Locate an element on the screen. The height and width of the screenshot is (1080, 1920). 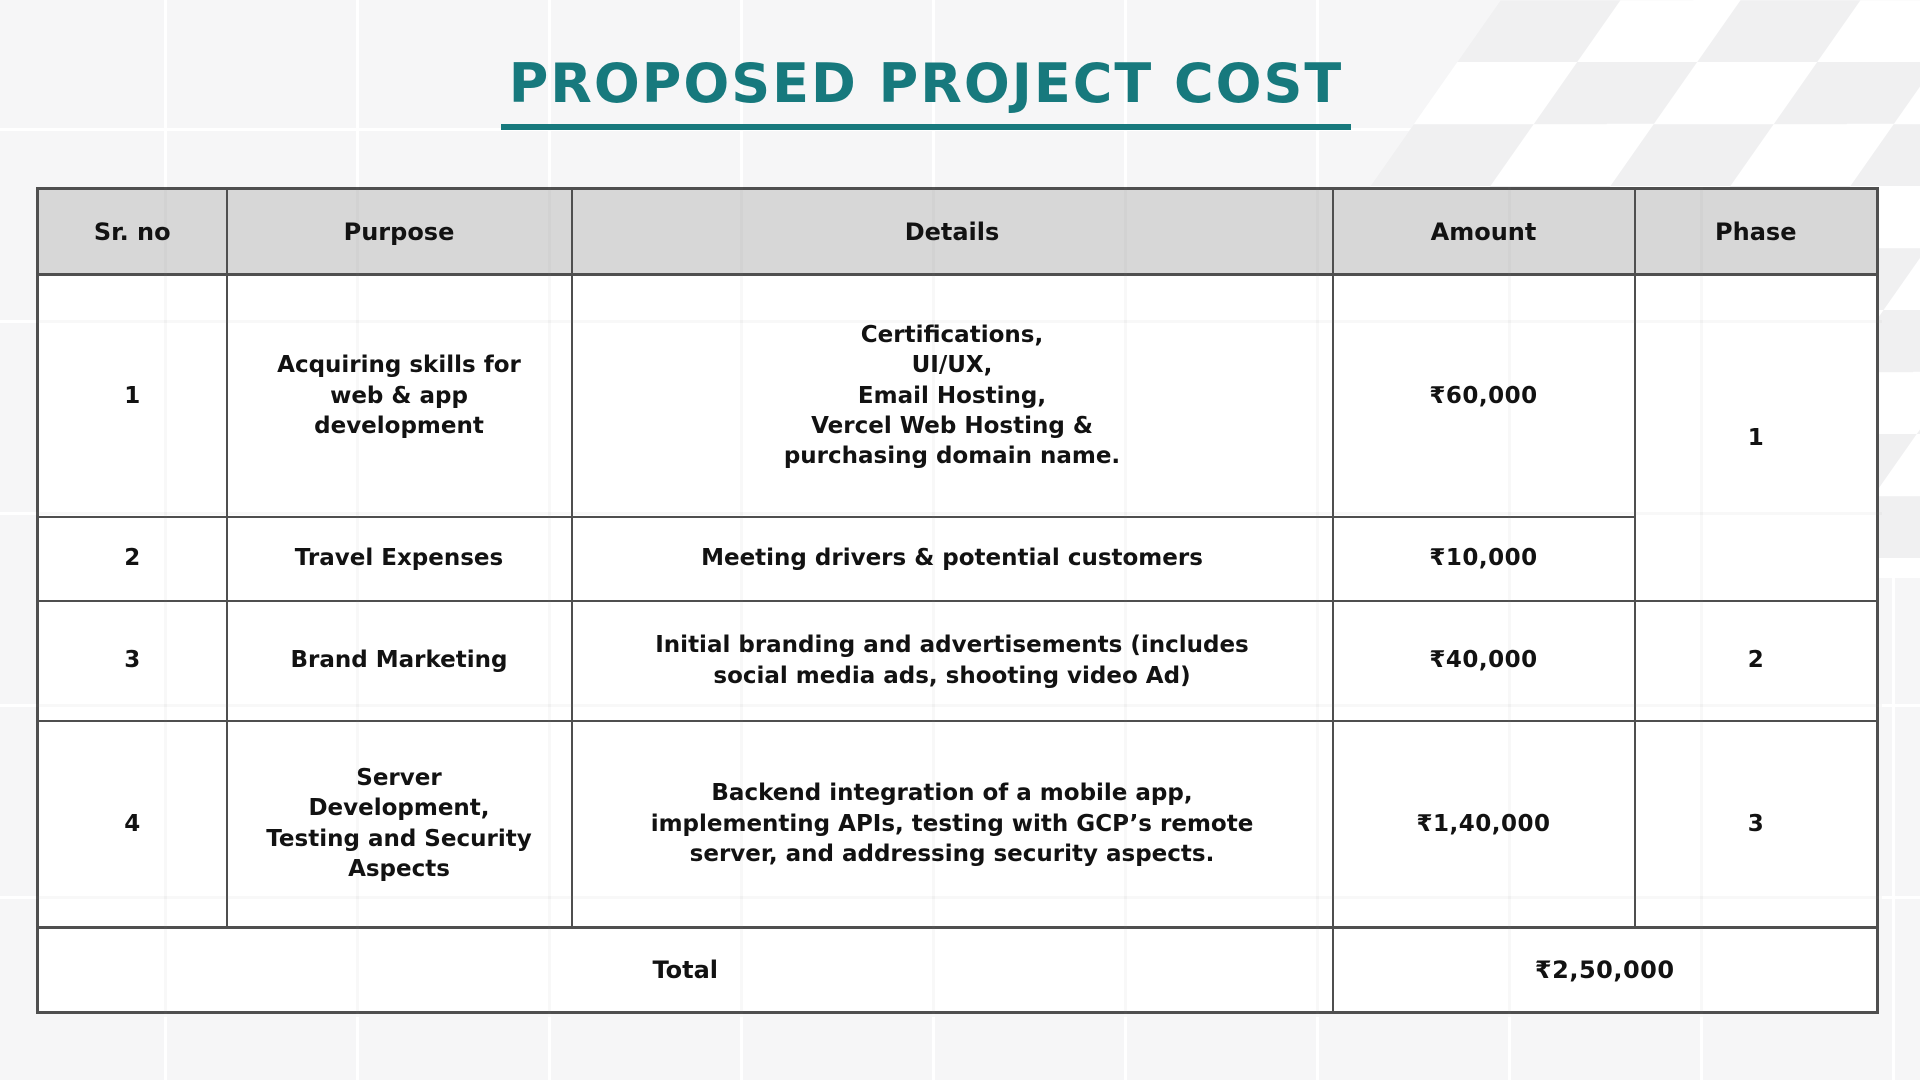
header-sr-no: Sr. no is located at coordinates (132, 231).